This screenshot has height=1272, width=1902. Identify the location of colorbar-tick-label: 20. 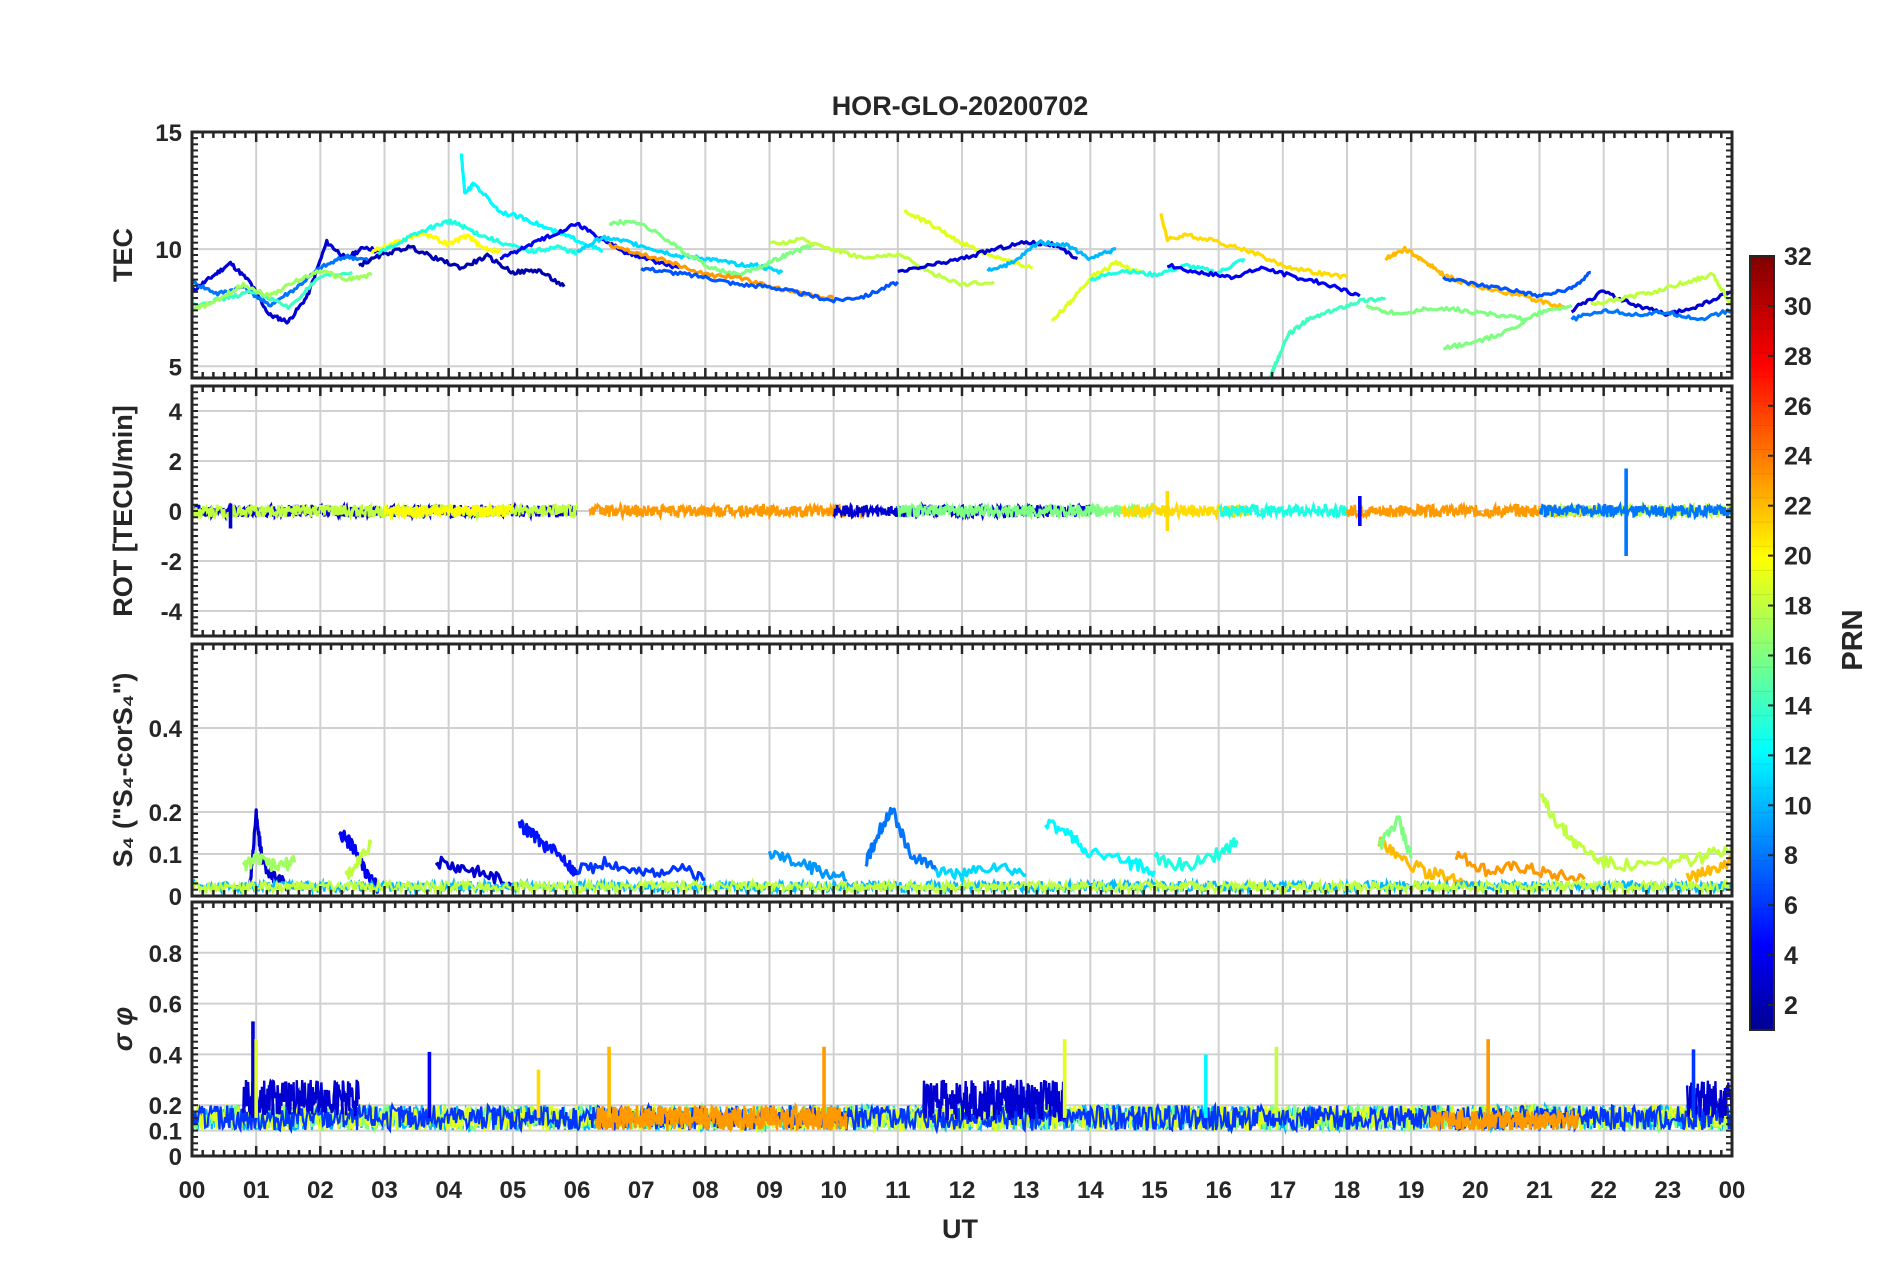
(1798, 557).